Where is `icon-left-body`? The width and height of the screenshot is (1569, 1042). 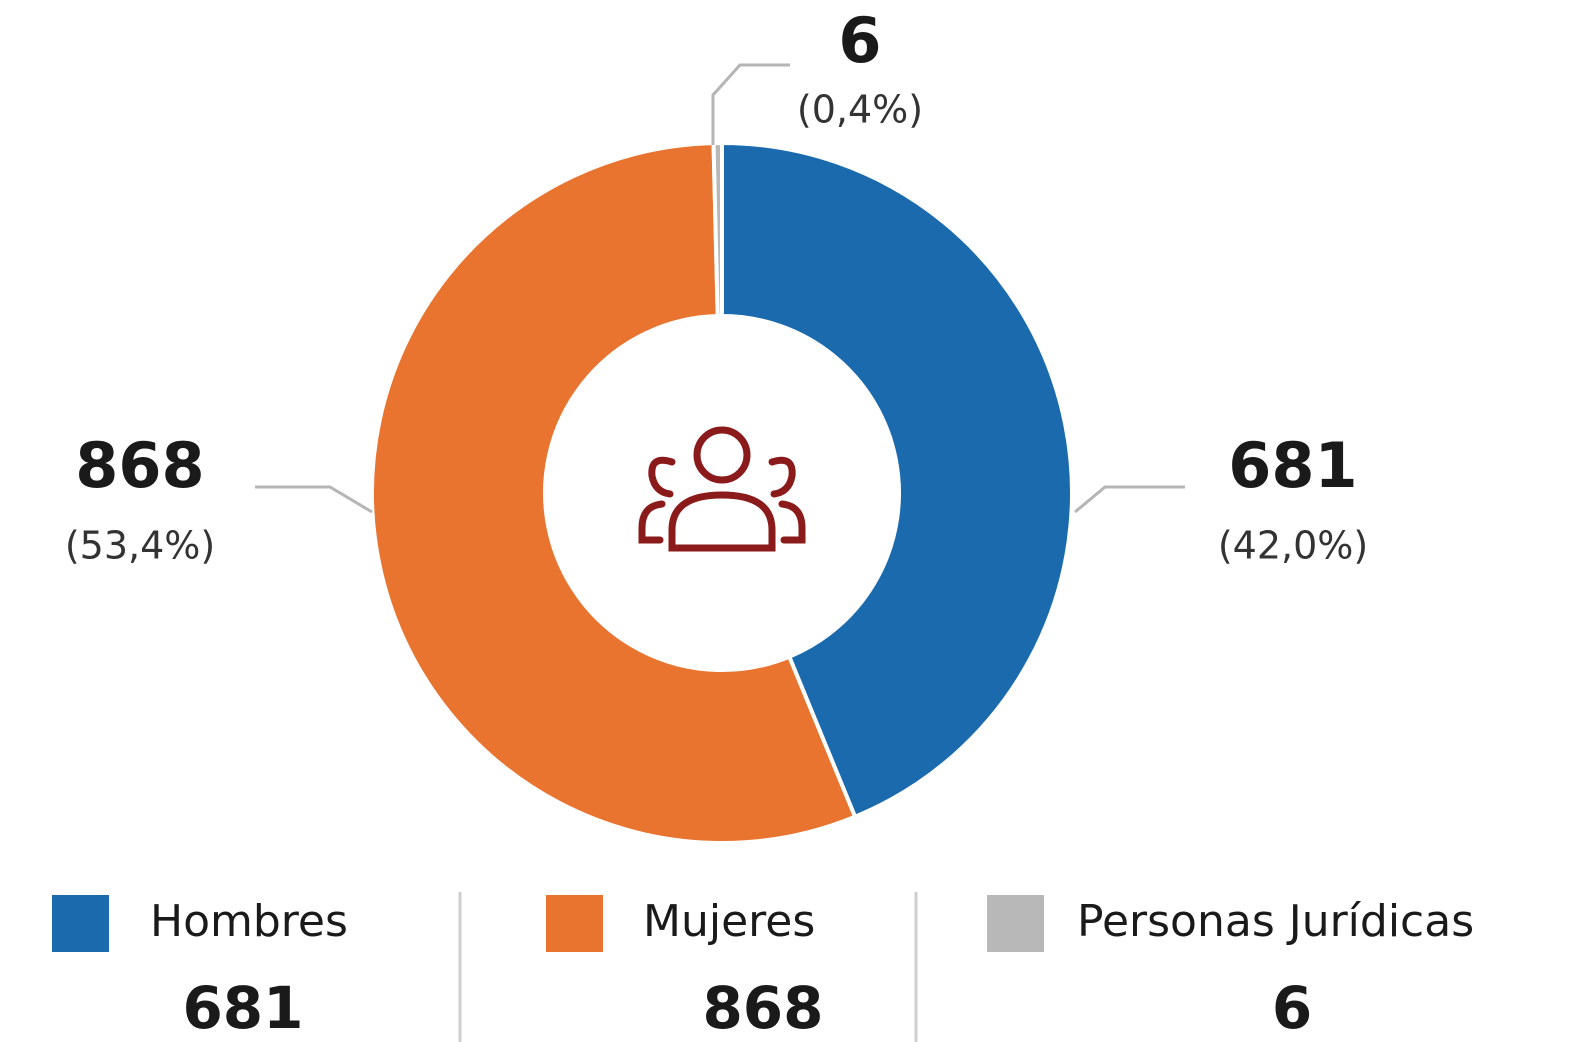
icon-left-body is located at coordinates (652, 522).